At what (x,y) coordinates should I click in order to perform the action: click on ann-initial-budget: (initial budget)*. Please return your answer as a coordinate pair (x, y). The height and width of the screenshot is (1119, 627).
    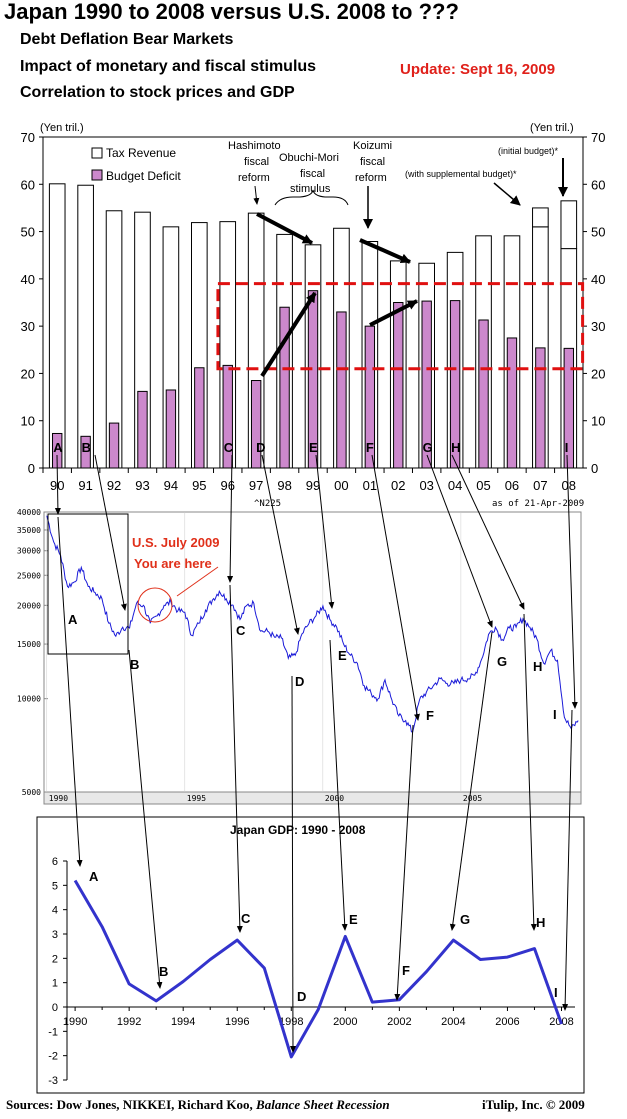
    Looking at the image, I should click on (528, 151).